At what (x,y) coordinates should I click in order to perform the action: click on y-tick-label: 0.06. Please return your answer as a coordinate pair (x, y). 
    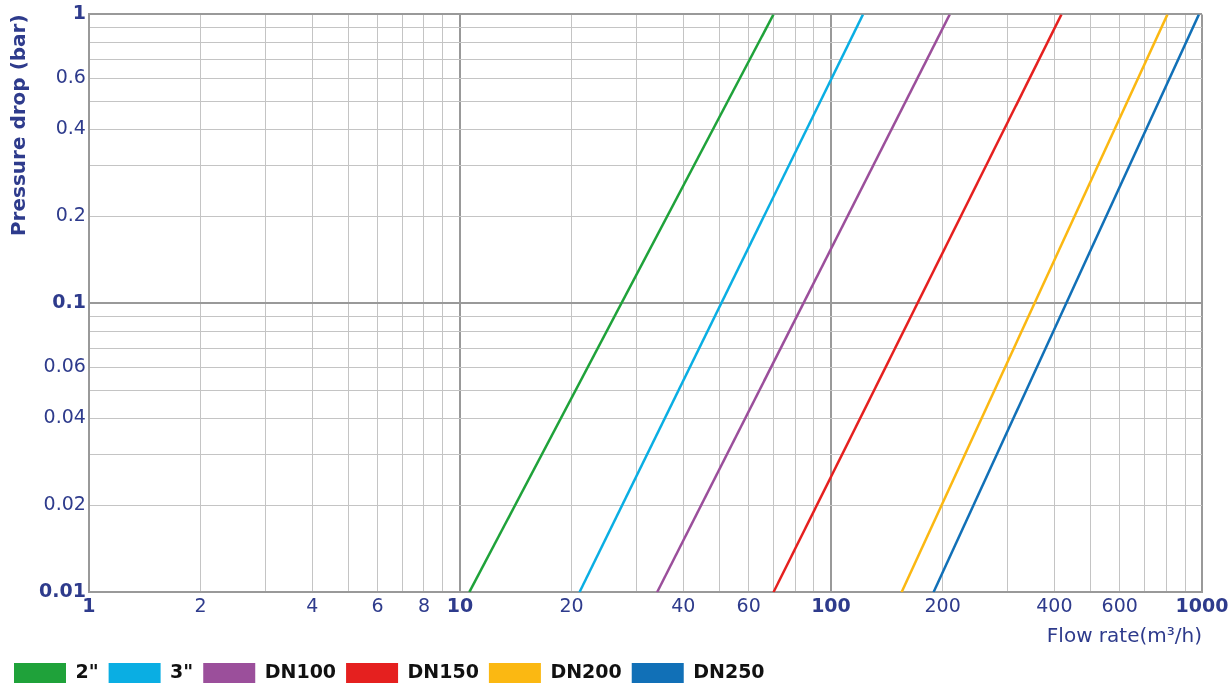
    Looking at the image, I should click on (64, 365).